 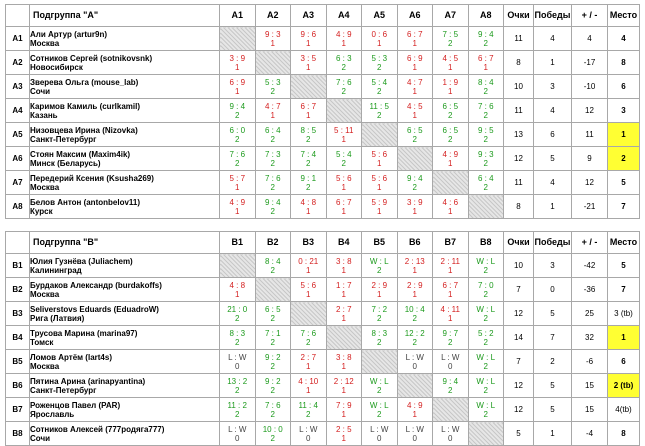 I want to click on player-name: Белов Антон (antonbelov11), so click(x=85, y=202).